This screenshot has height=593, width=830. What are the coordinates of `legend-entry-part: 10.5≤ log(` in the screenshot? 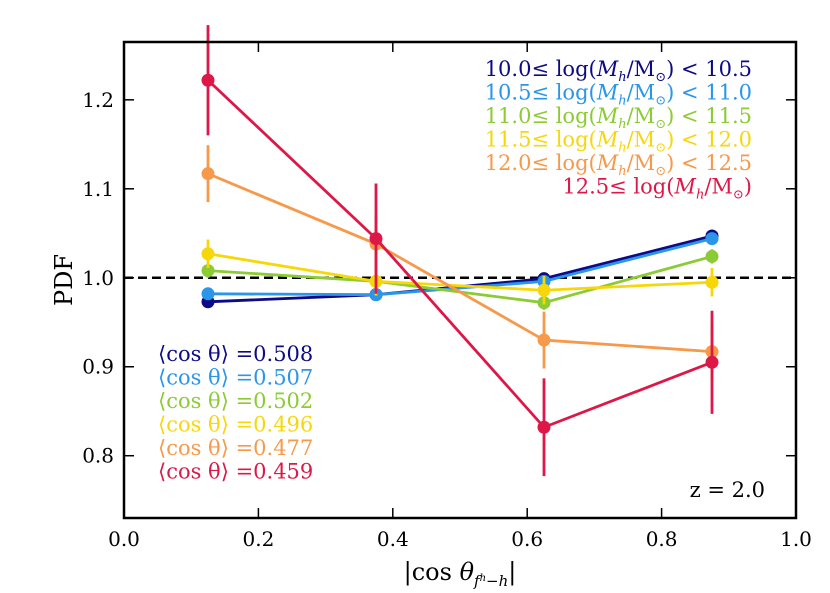 It's located at (541, 93).